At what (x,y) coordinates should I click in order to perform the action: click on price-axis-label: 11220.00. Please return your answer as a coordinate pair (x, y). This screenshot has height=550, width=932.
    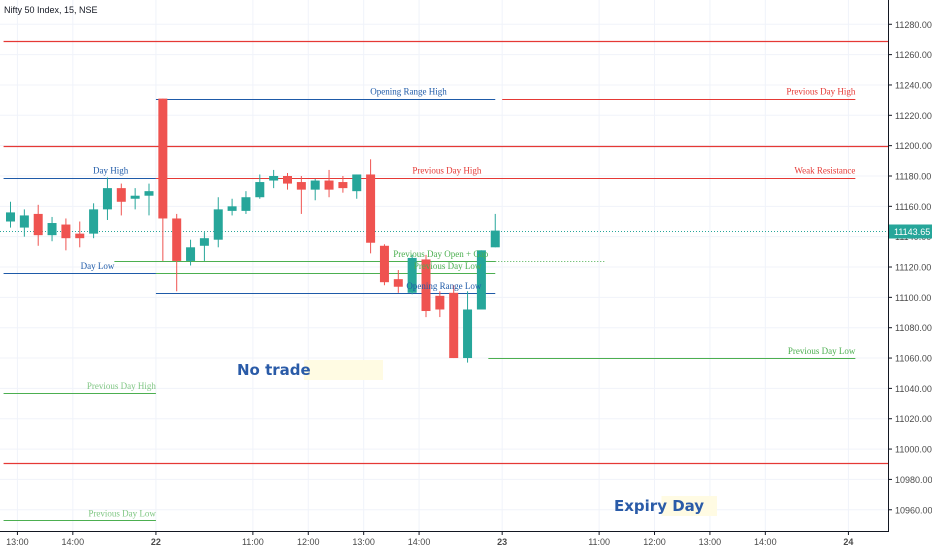
    Looking at the image, I should click on (913, 116).